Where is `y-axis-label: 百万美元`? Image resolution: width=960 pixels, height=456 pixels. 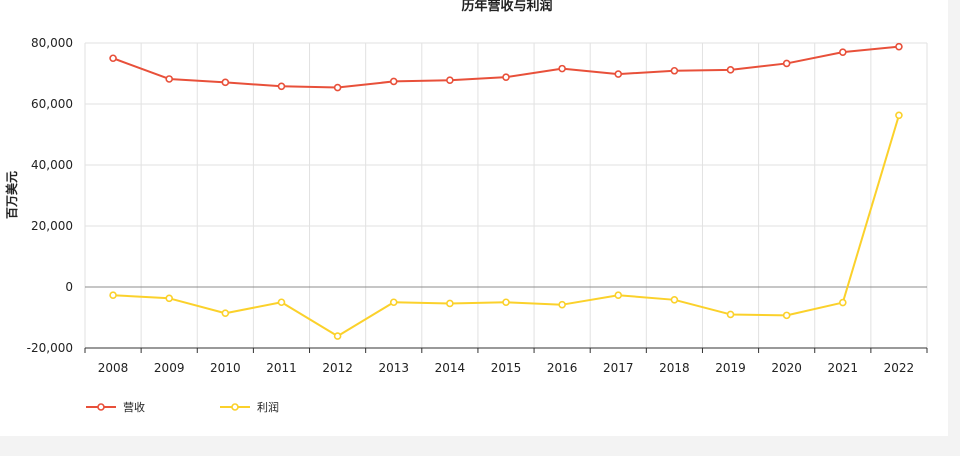
y-axis-label: 百万美元 is located at coordinates (11, 195).